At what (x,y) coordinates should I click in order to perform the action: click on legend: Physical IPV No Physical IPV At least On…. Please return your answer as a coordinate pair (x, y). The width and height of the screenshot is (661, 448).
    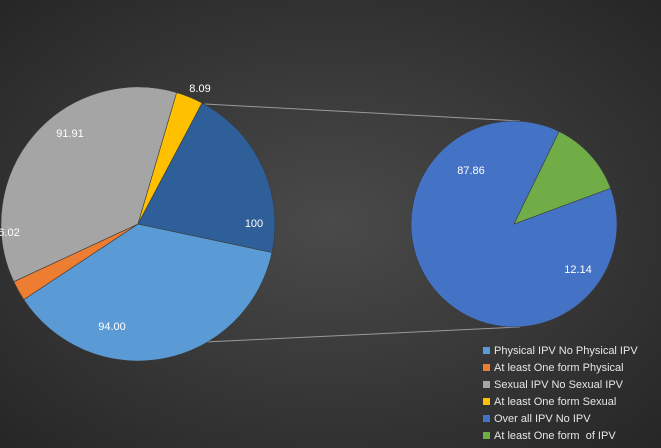
    Looking at the image, I should click on (560, 393).